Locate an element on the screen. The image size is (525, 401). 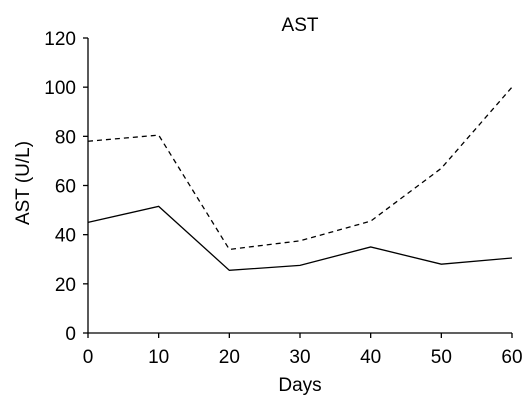
y-axis-label: AST (U/L) is located at coordinates (23, 183).